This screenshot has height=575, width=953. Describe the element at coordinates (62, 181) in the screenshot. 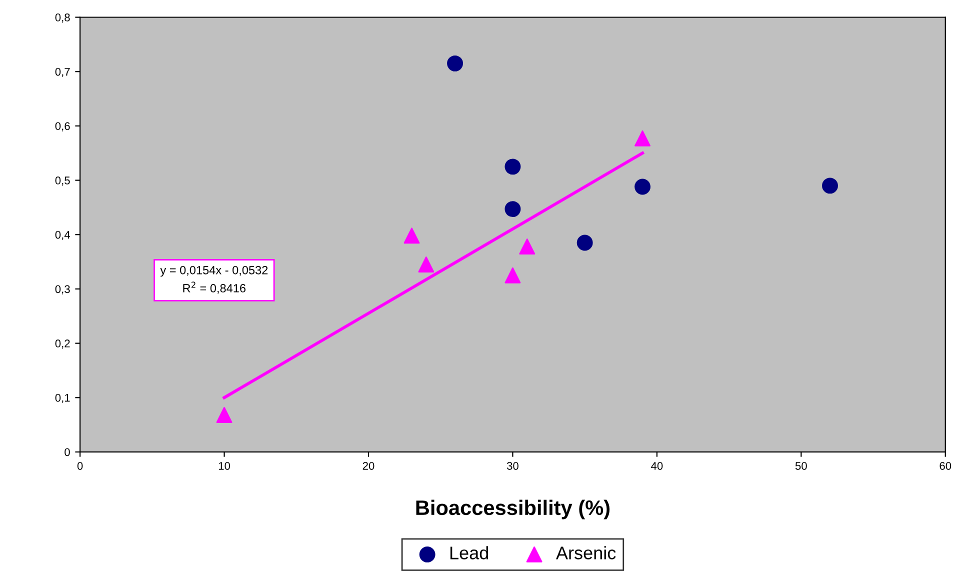

I see `y-tick-label: 0,5` at that location.